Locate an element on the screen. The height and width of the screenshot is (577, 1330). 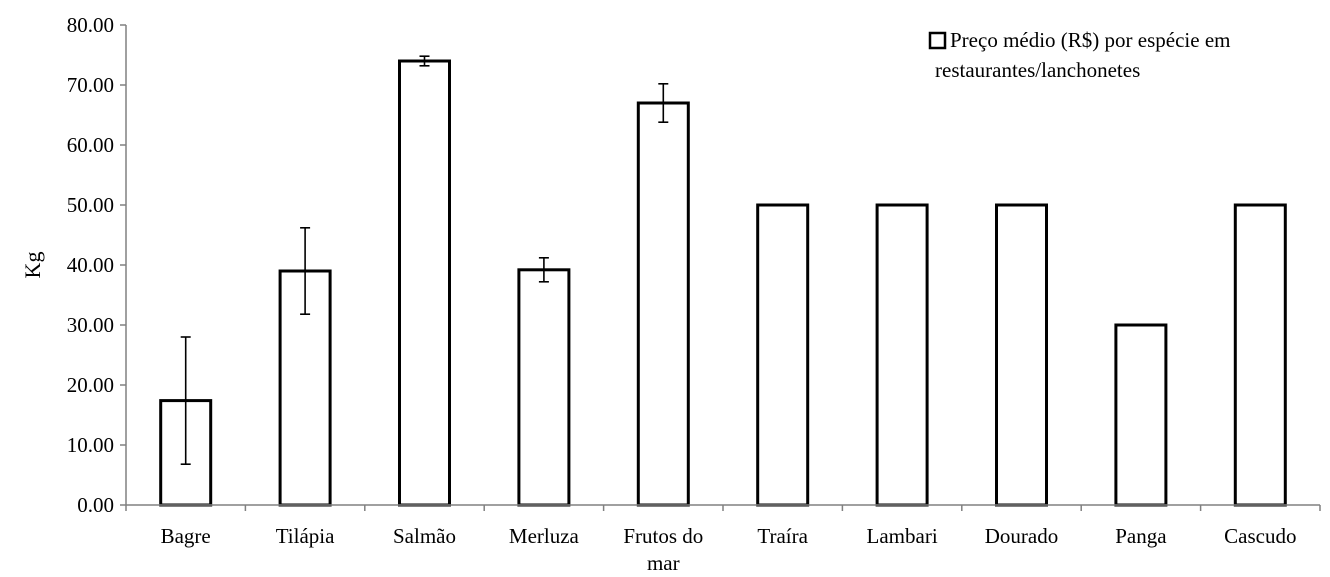
y-tick-label: 50.00 is located at coordinates (90, 205).